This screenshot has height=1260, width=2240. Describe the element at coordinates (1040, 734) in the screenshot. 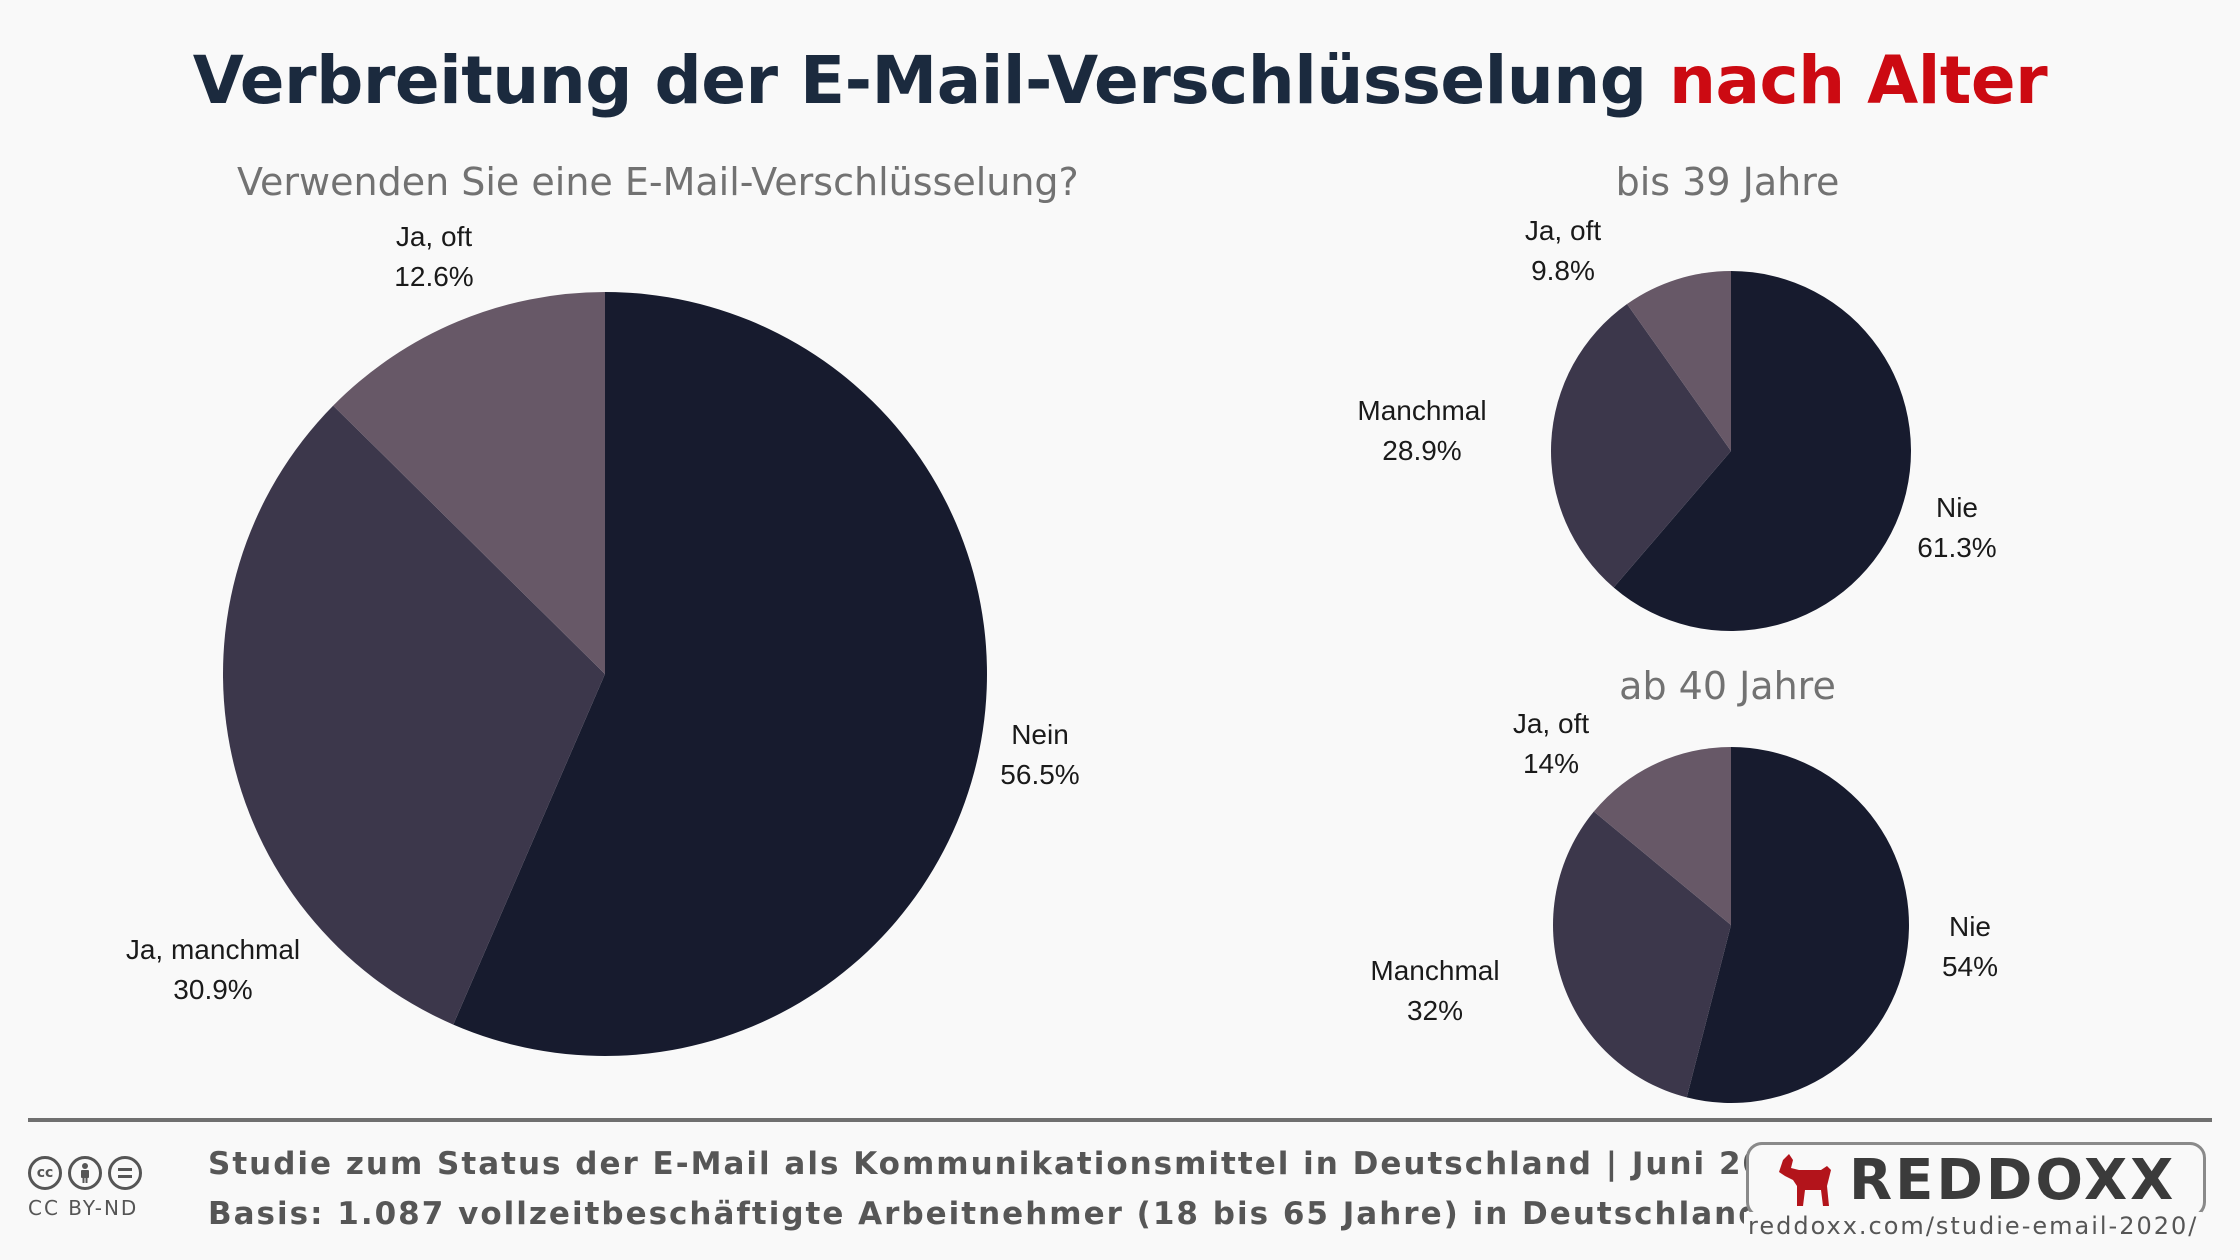

I see `slice-label: Nein` at that location.